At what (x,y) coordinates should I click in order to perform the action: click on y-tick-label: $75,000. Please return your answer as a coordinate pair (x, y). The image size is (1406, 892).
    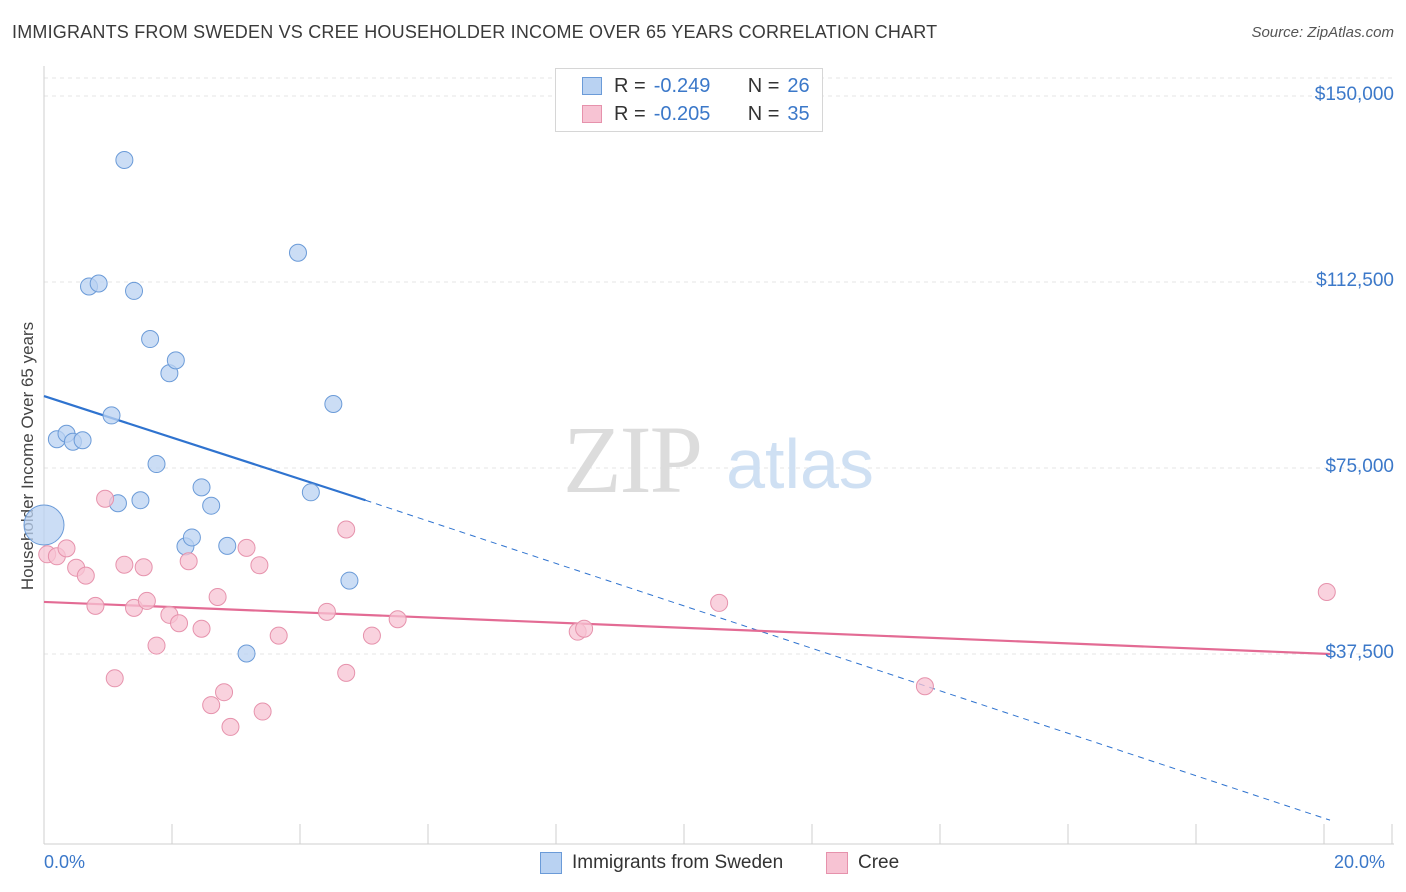
    Looking at the image, I should click on (1359, 466).